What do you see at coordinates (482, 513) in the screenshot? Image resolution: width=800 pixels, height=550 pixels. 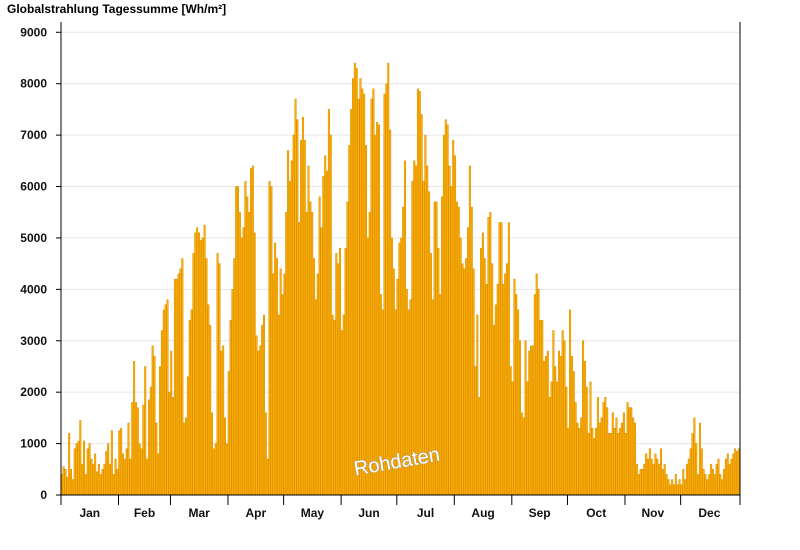 I see `month-label-aug: Aug` at bounding box center [482, 513].